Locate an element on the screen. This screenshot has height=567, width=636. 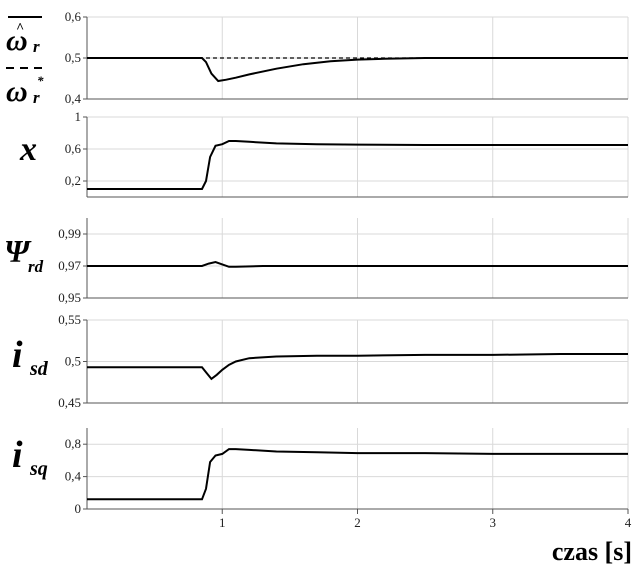
panel-psi-plot: 0,95 0,97 0,99 is located at coordinates (343, 261).